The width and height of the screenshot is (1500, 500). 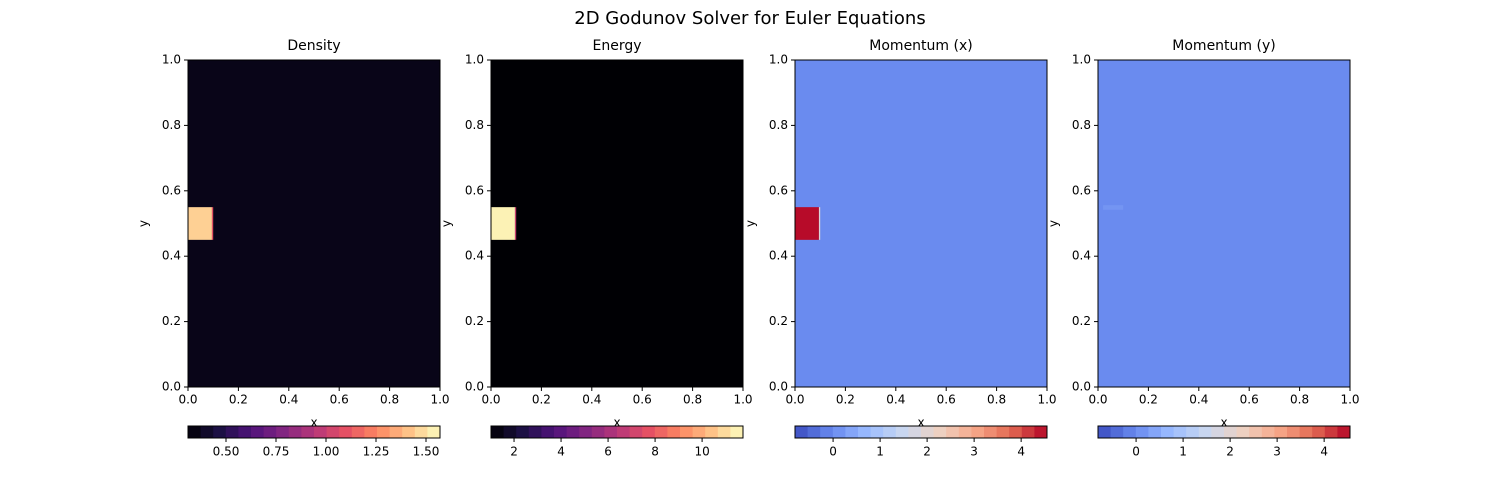 What do you see at coordinates (314, 223) in the screenshot?
I see `heatmap-background` at bounding box center [314, 223].